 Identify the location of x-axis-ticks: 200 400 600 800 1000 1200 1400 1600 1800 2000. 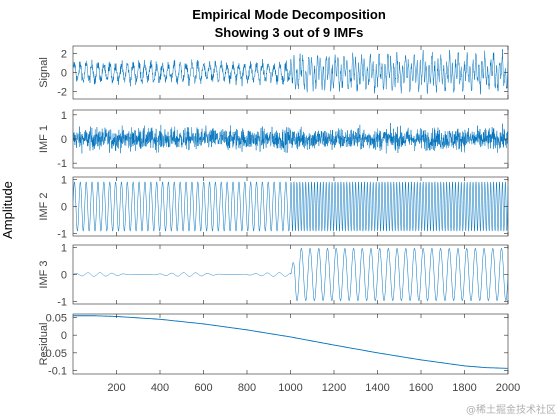
(313, 388).